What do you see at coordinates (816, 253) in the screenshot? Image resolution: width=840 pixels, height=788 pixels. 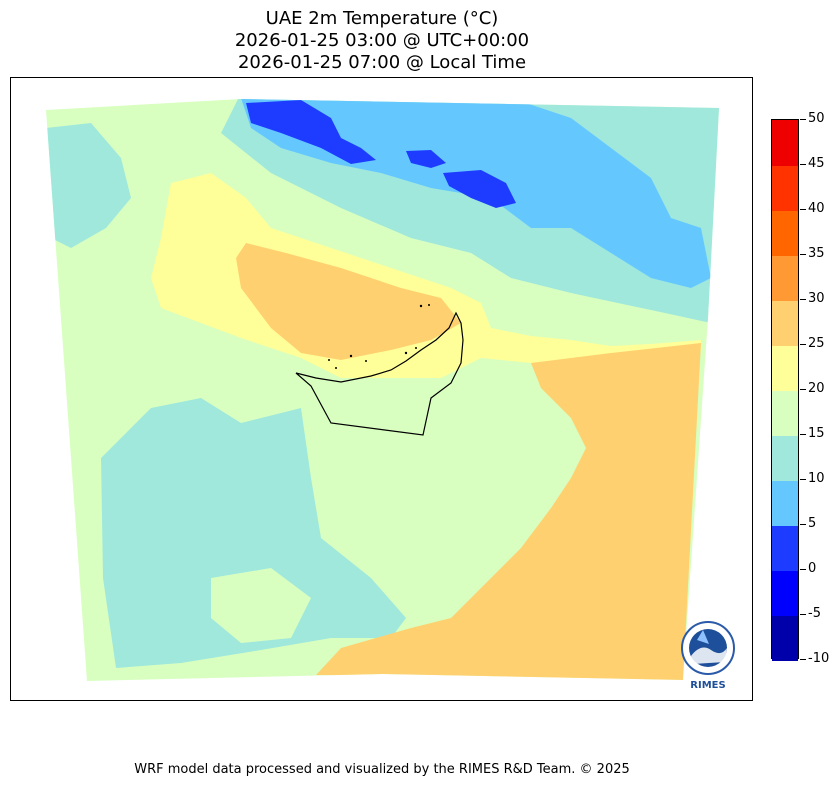 I see `colorbar-tick-label: 35` at bounding box center [816, 253].